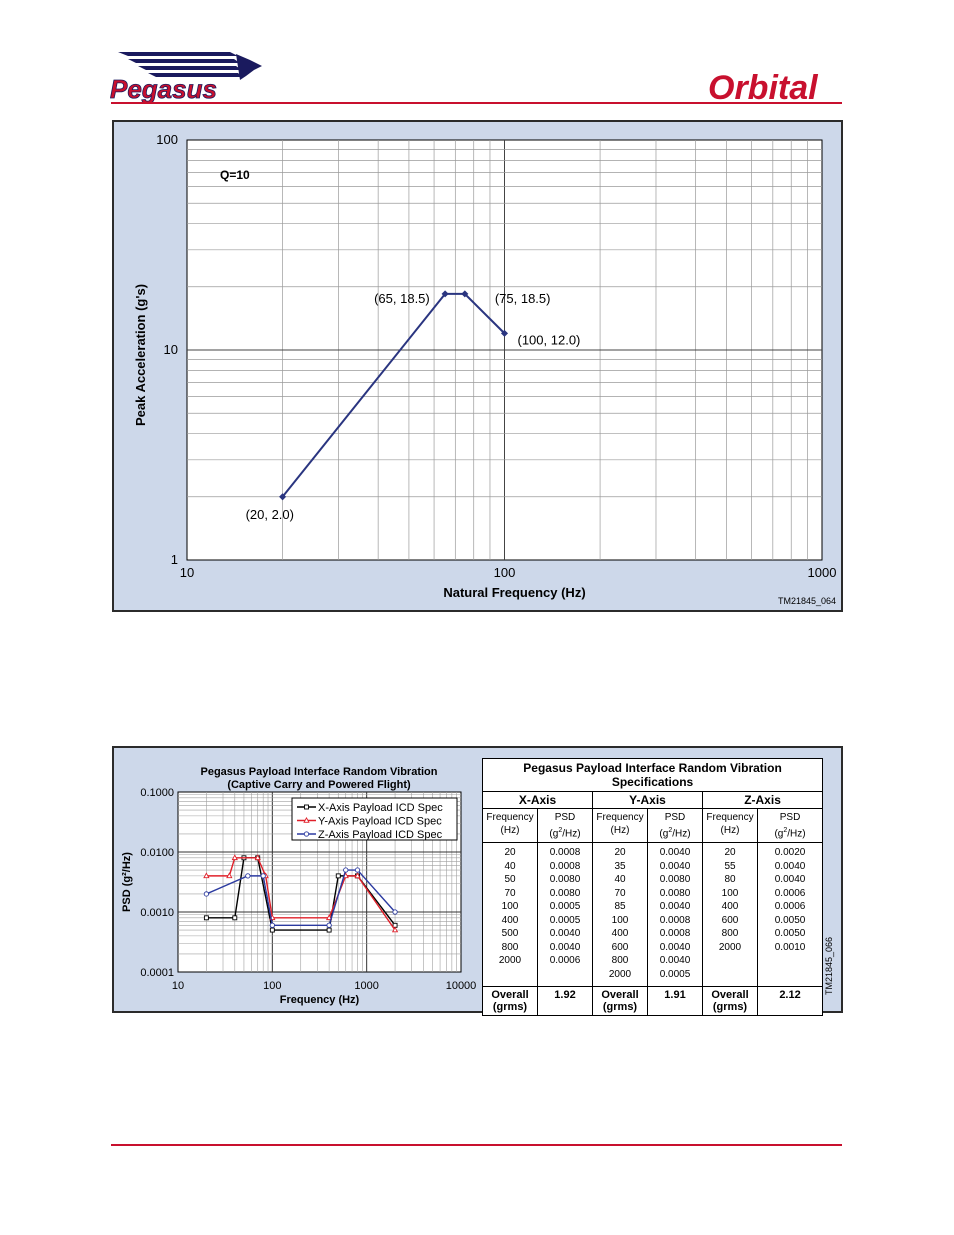 This screenshot has height=1235, width=954. What do you see at coordinates (790, 853) in the screenshot?
I see `table-cell: 0.0020` at bounding box center [790, 853].